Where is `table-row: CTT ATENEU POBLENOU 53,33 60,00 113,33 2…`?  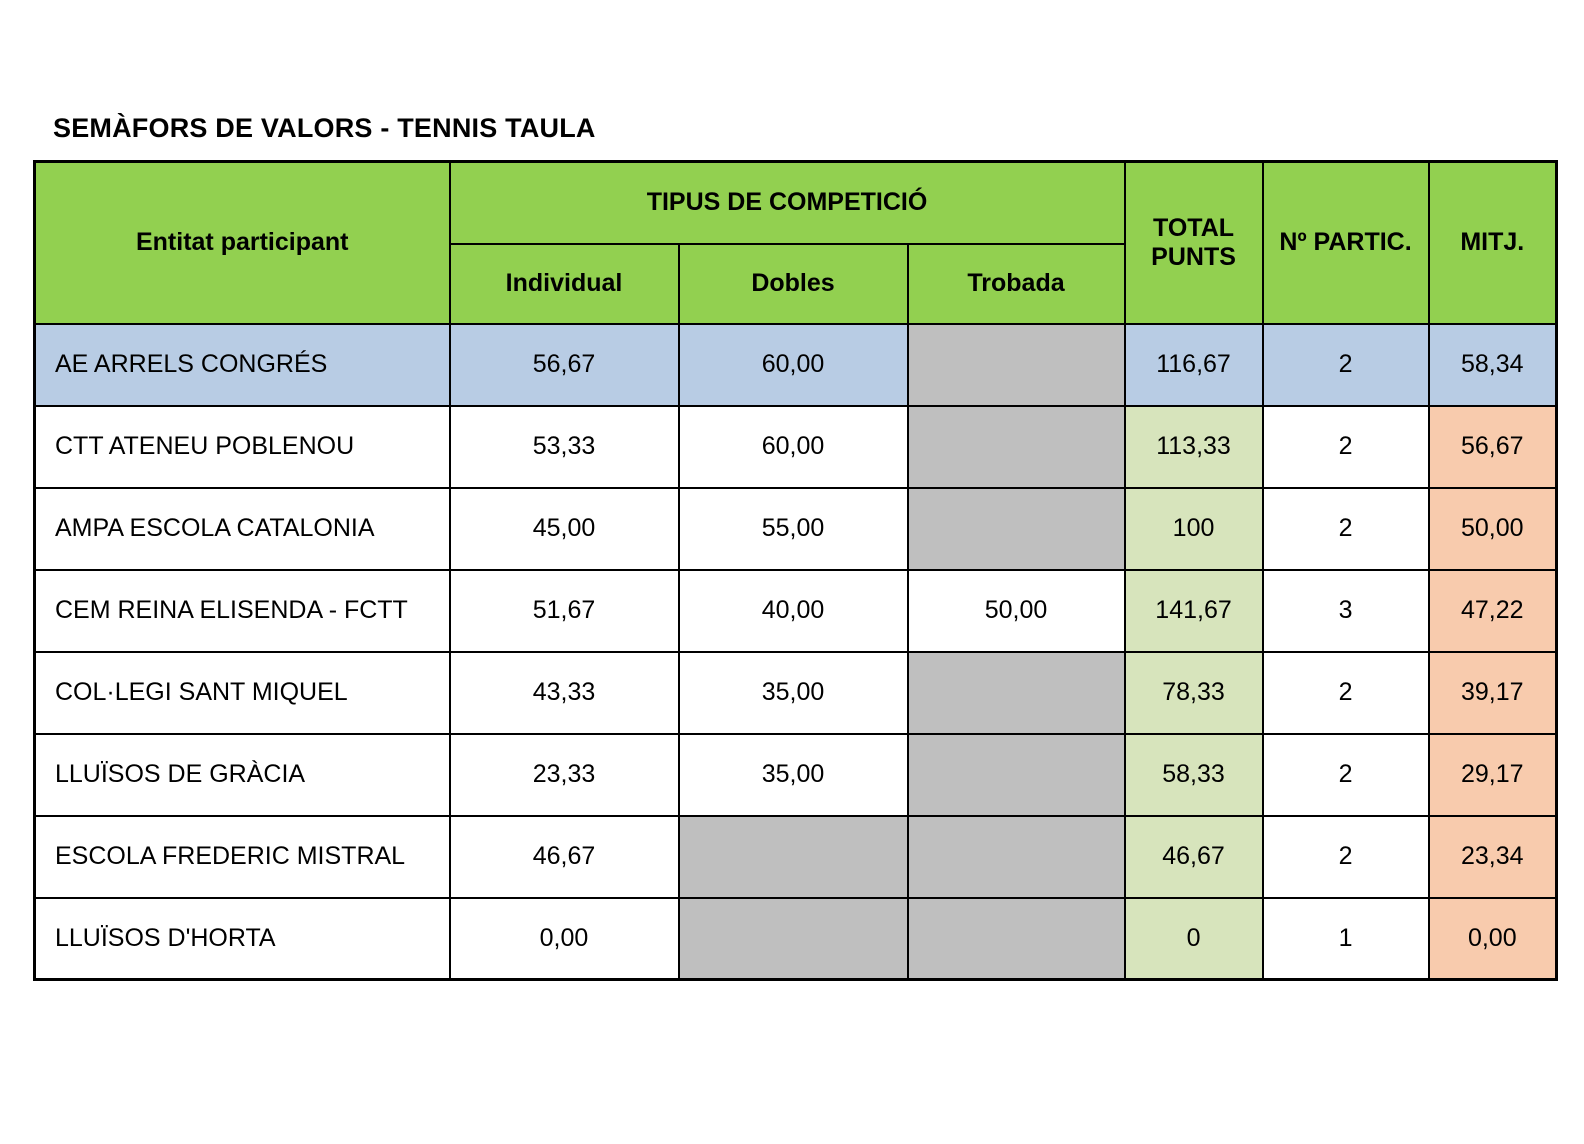
table-row: CTT ATENEU POBLENOU 53,33 60,00 113,33 2… is located at coordinates (795, 446).